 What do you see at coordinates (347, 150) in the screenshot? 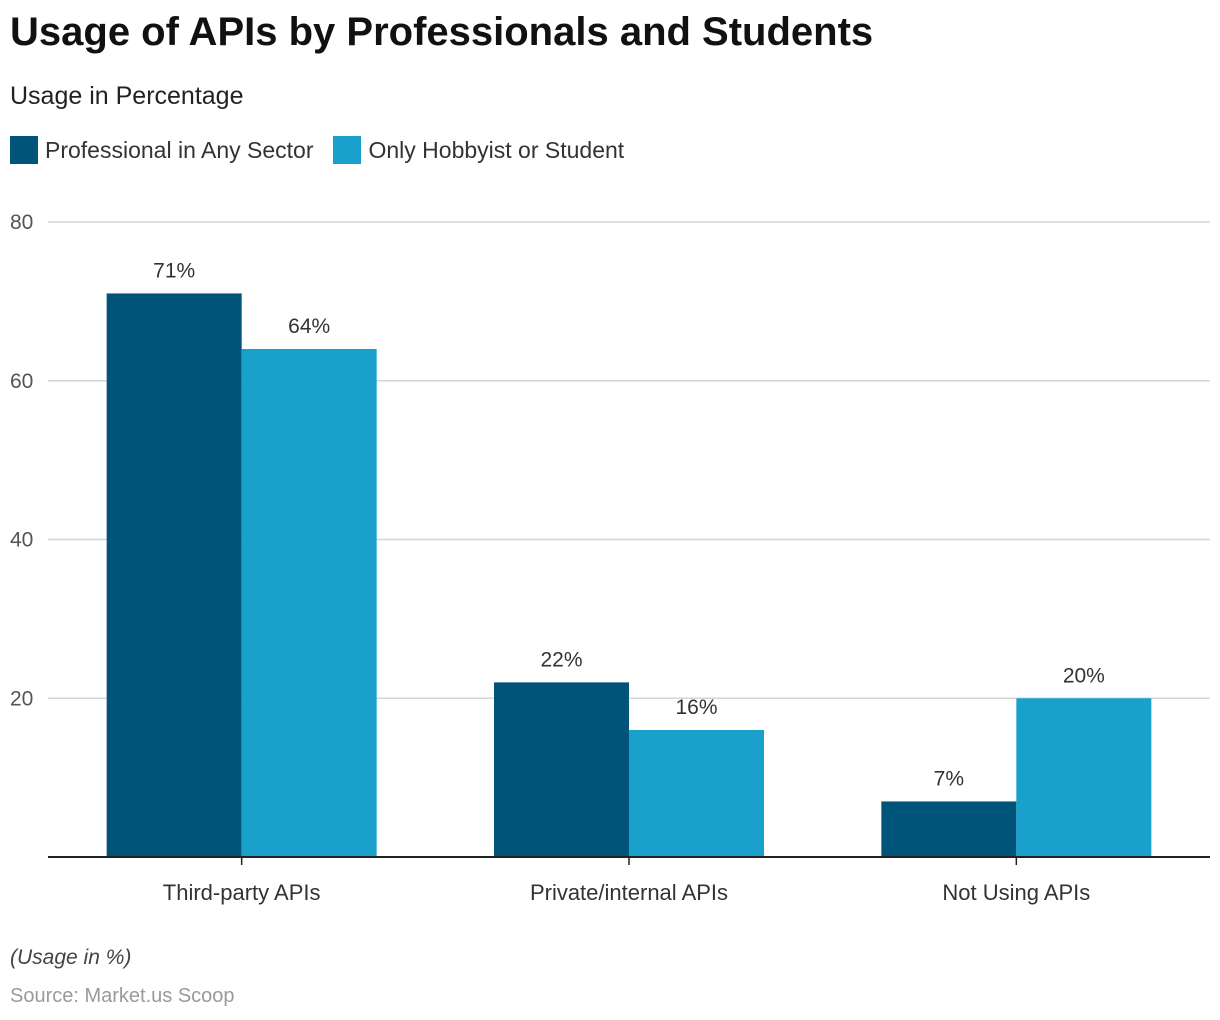
I see `legend-swatch-hobbyist` at bounding box center [347, 150].